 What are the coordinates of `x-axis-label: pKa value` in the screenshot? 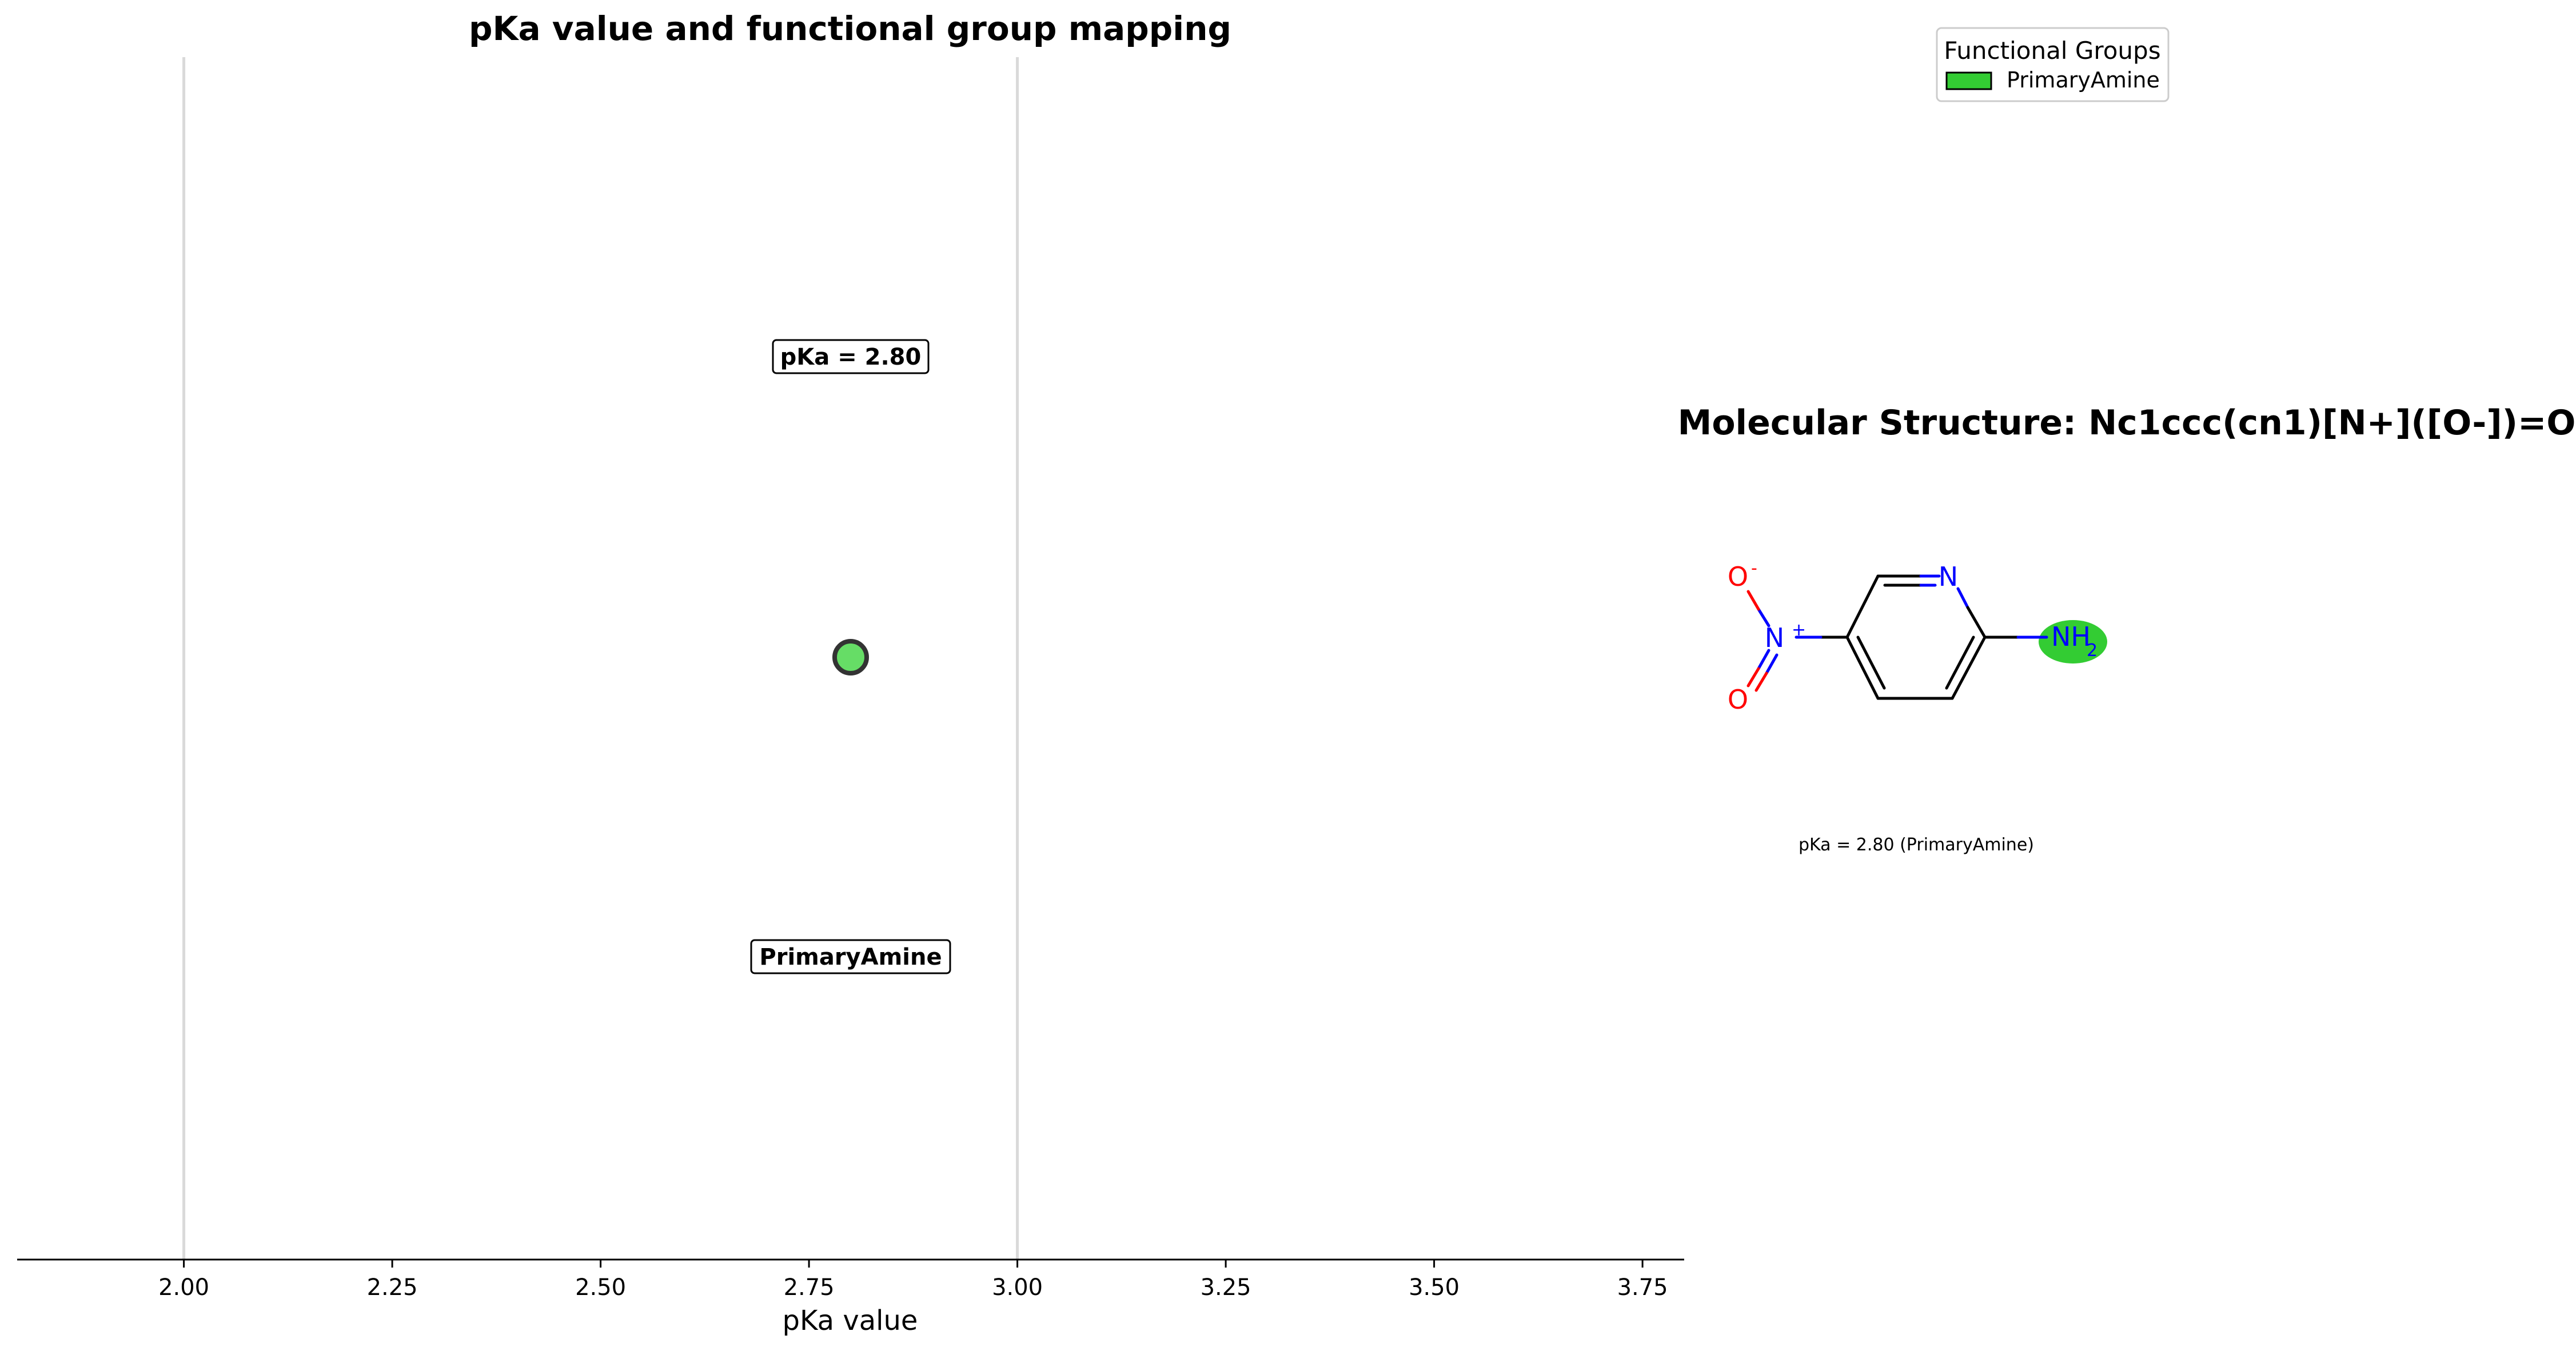 It's located at (850, 1321).